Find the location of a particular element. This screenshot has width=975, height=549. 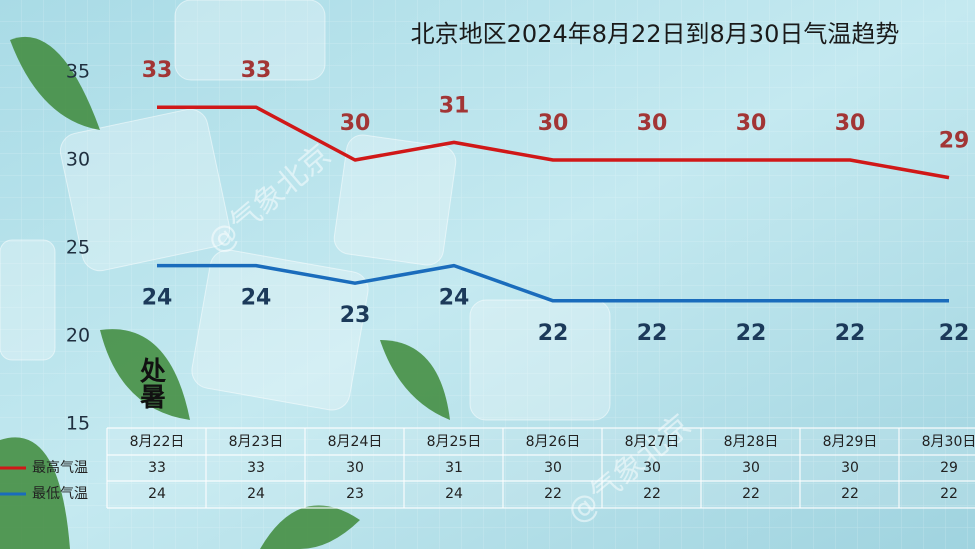

y-tick-label: 15 is located at coordinates (78, 424).